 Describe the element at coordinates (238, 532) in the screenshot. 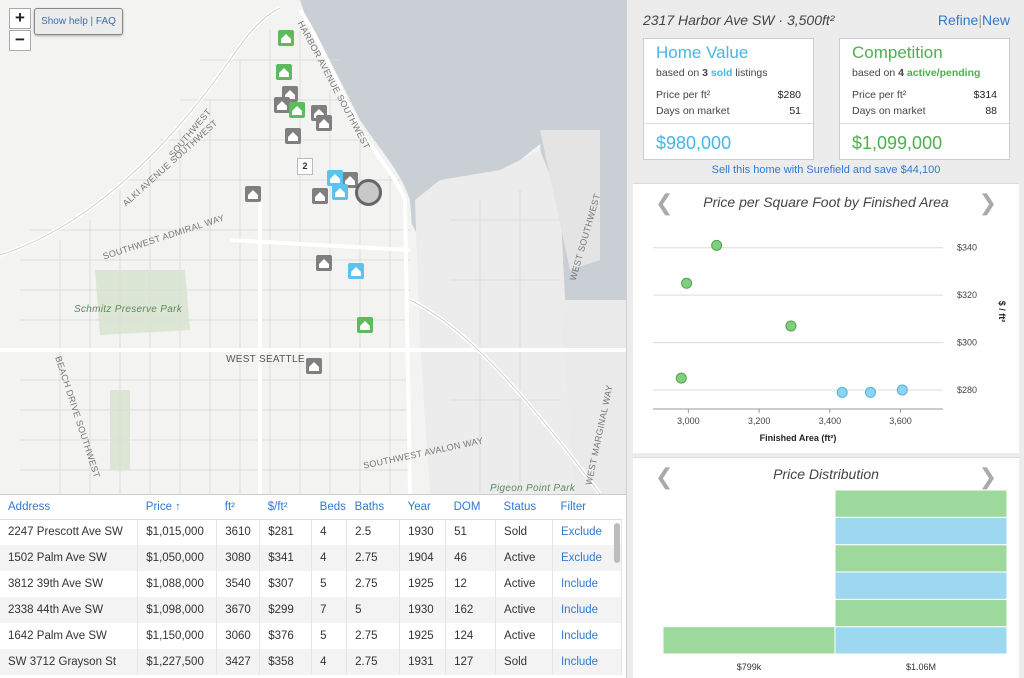

I see `table-cell: 3610` at that location.